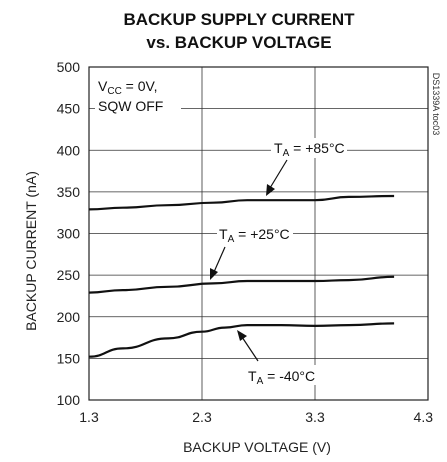  Describe the element at coordinates (69, 67) in the screenshot. I see `y-tick-label: 500` at that location.